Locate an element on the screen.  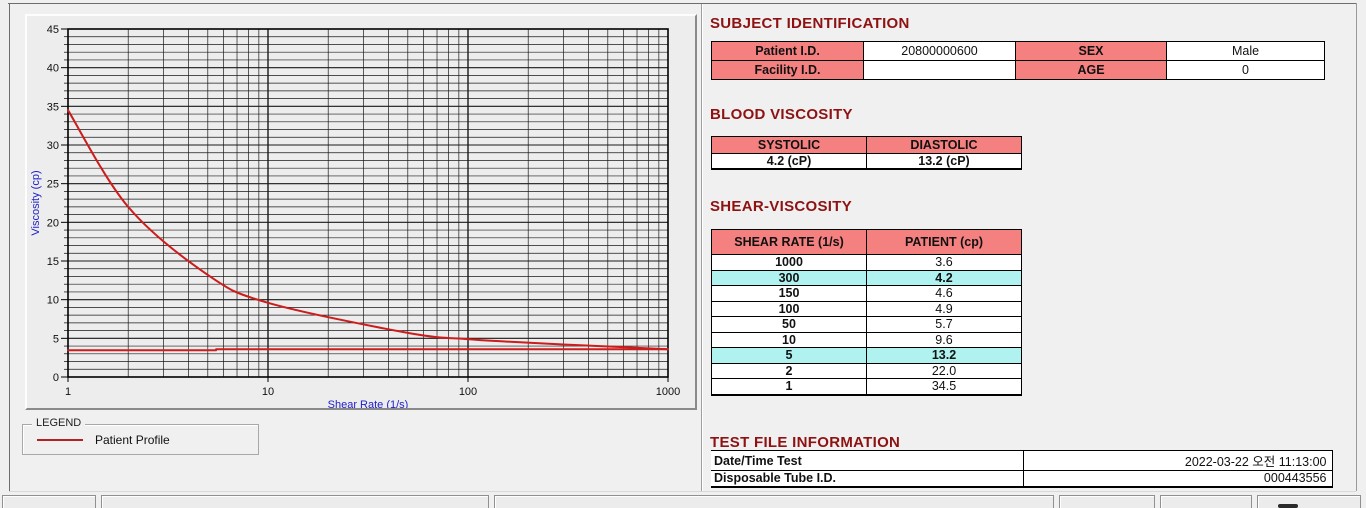
systolic-value: 4.2 (cP) is located at coordinates (789, 161).